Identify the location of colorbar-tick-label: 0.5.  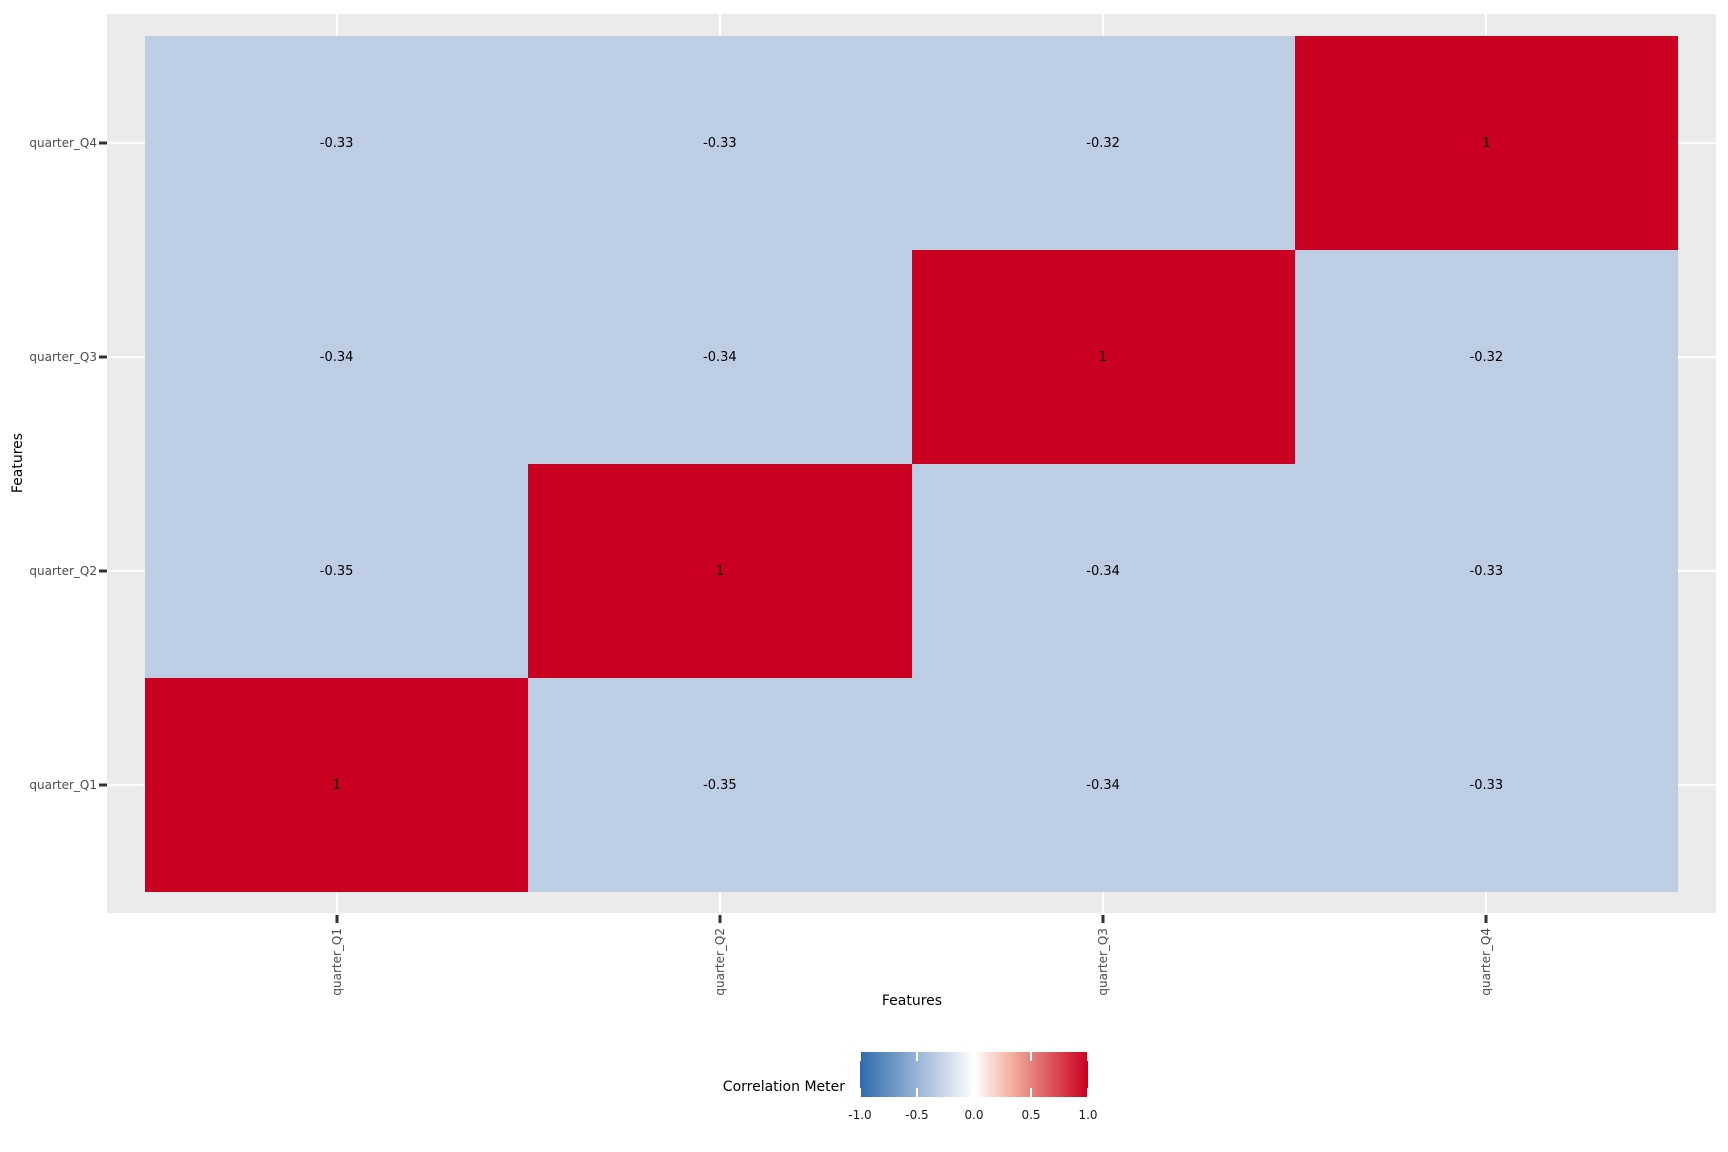
(1031, 1115).